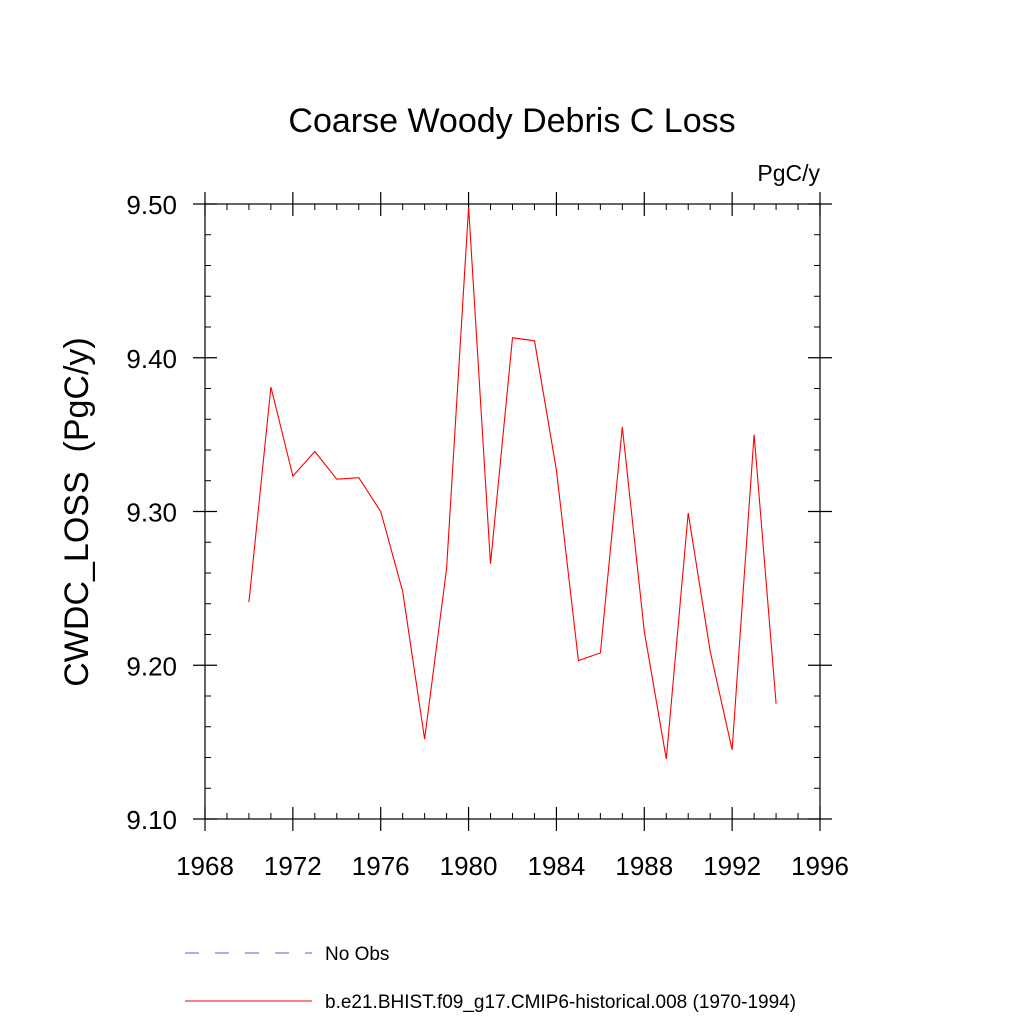 This screenshot has height=1024, width=1024. I want to click on y-tick-label: 9.30, so click(151, 513).